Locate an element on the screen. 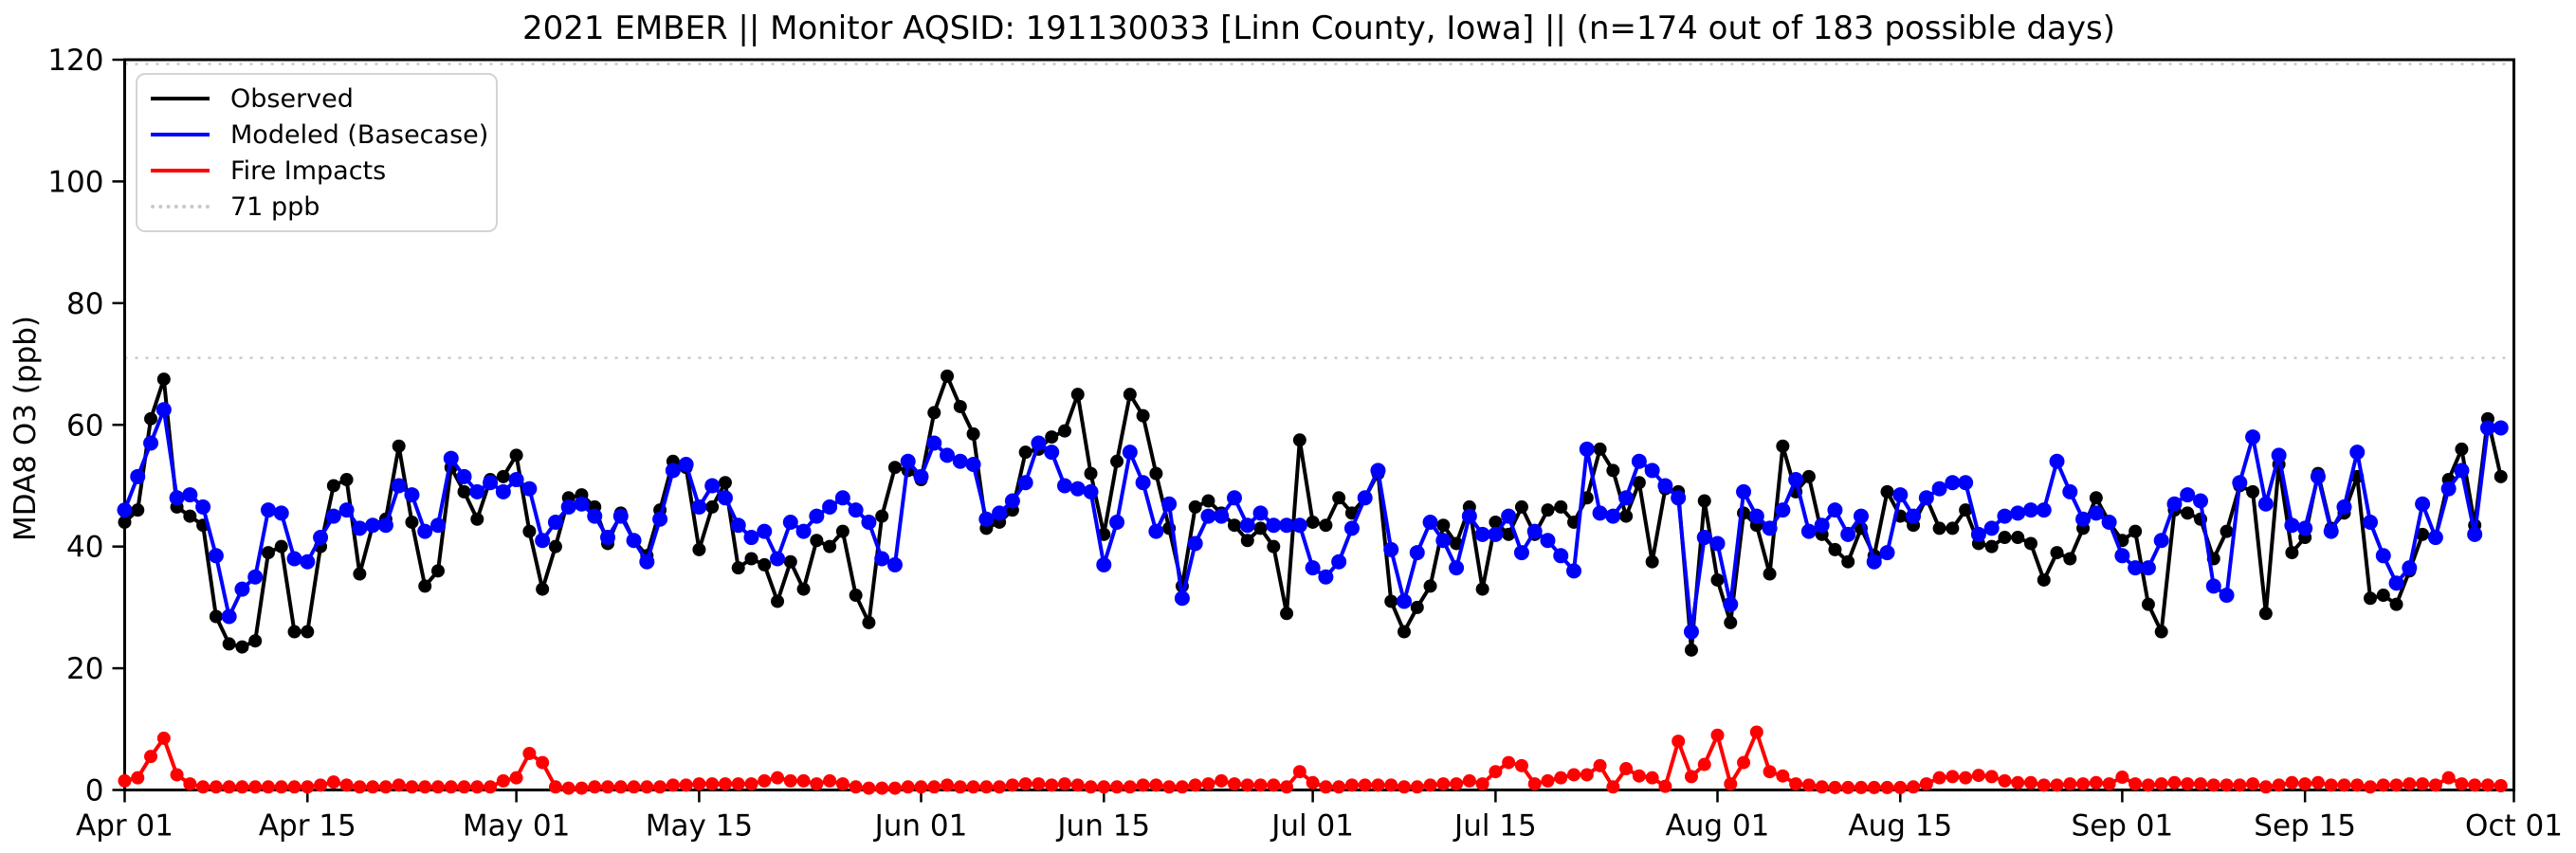  legend-label: Fire Impacts is located at coordinates (308, 170).